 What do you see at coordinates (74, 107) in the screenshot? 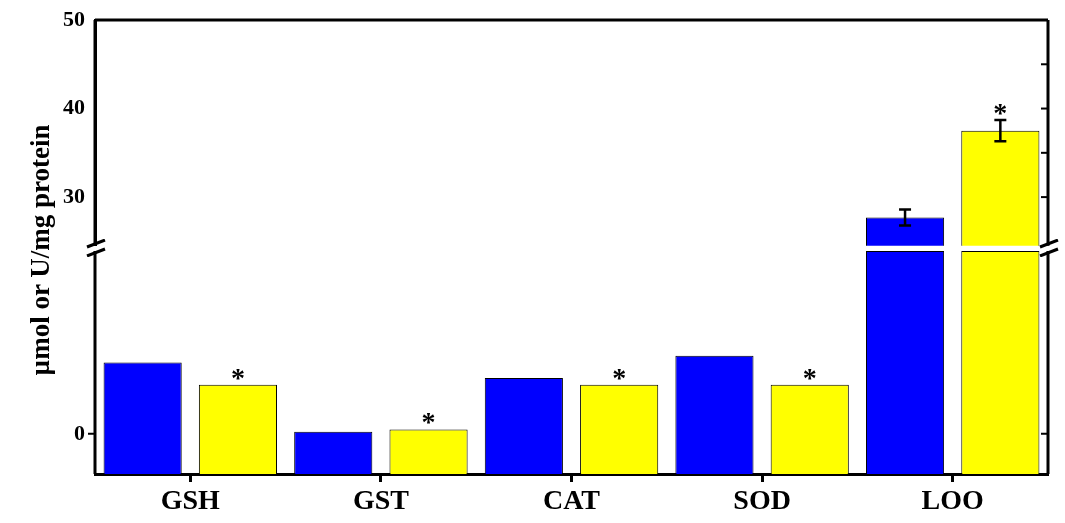
I see `y-tick-label: 40` at bounding box center [74, 107].